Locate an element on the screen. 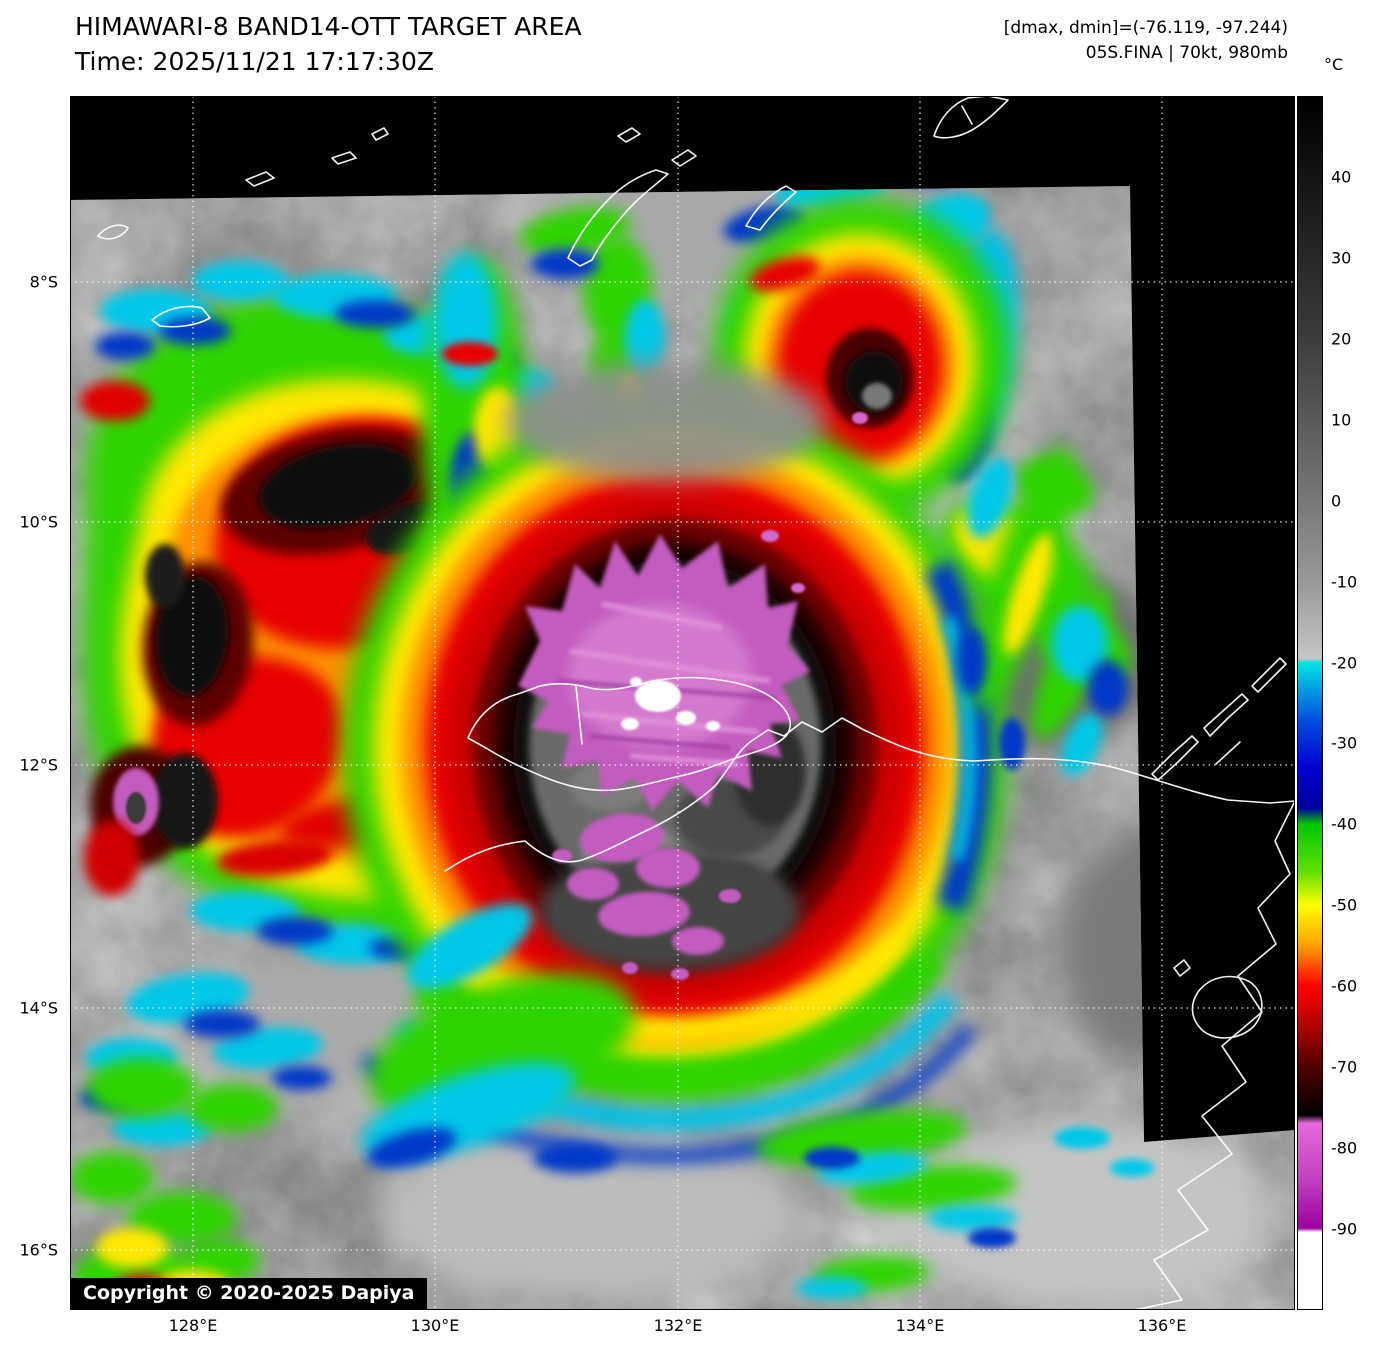 The image size is (1388, 1359). lat-tick-label: 12°S is located at coordinates (38, 765).